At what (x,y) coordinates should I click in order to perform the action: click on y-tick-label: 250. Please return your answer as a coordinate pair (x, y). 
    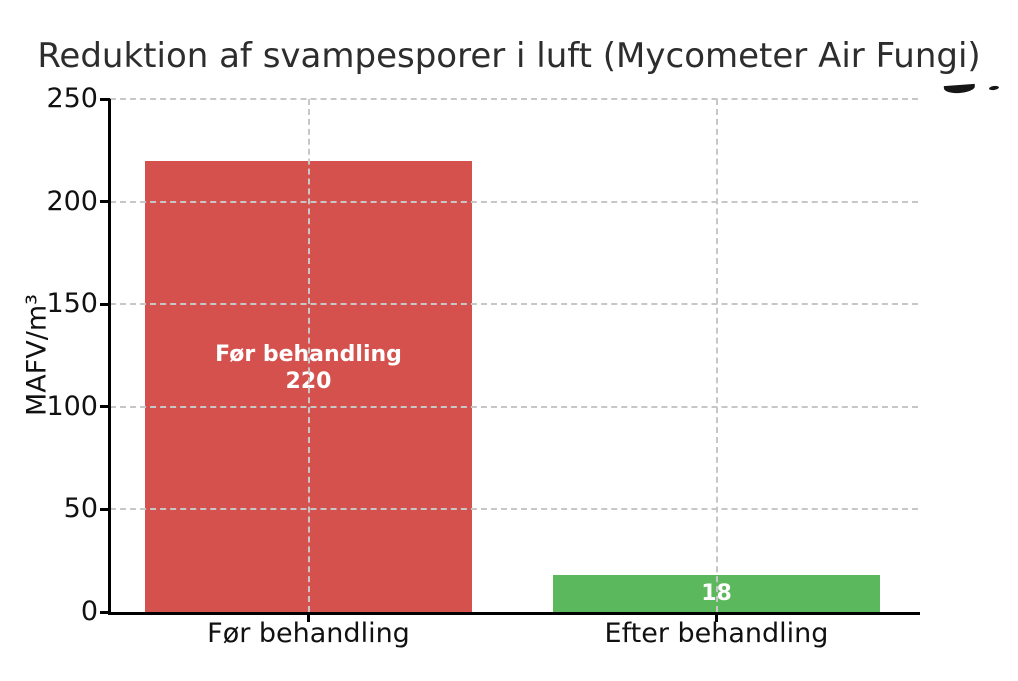
    Looking at the image, I should click on (72, 98).